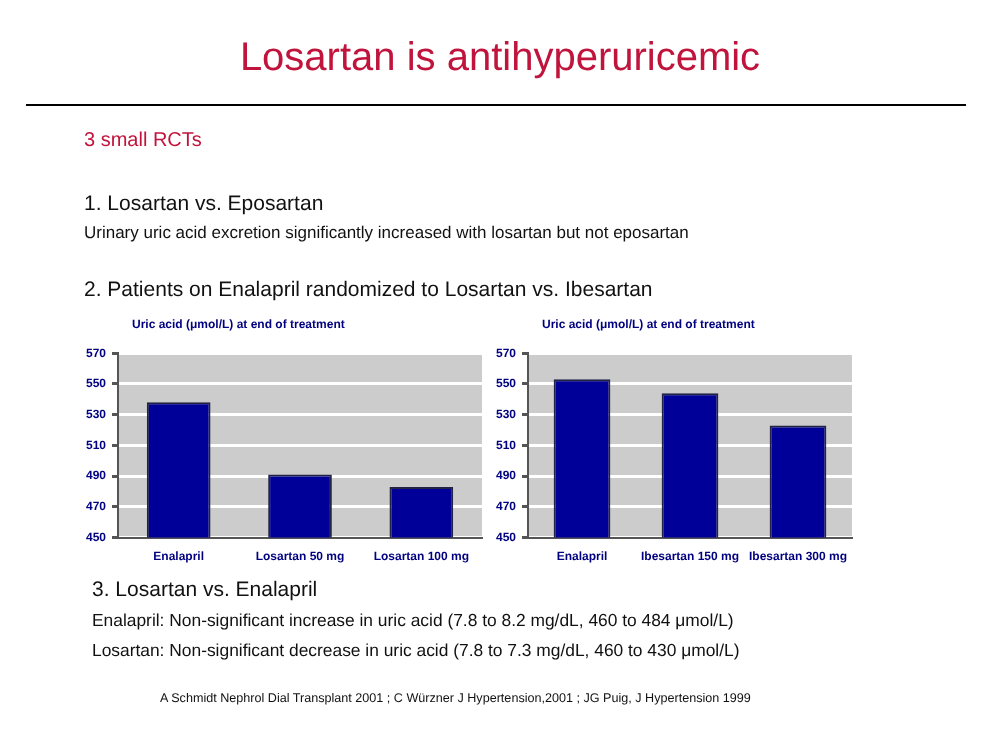 The width and height of the screenshot is (1000, 750). I want to click on text: Losartan is antihyperuricemic, so click(500, 59).